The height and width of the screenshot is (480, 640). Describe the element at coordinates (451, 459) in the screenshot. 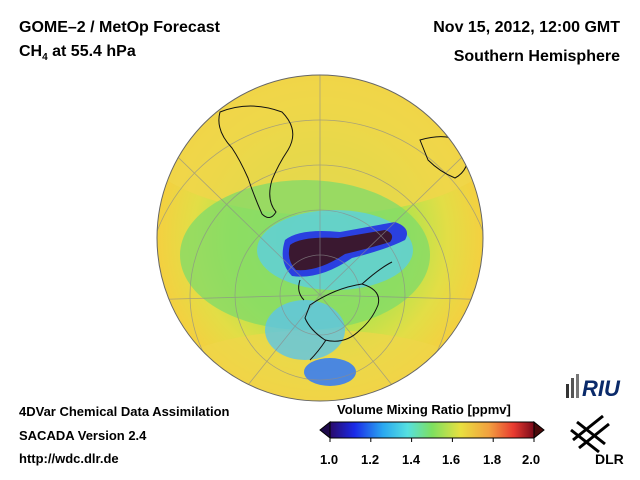

I see `colorbar-tick-label: 1.6` at that location.